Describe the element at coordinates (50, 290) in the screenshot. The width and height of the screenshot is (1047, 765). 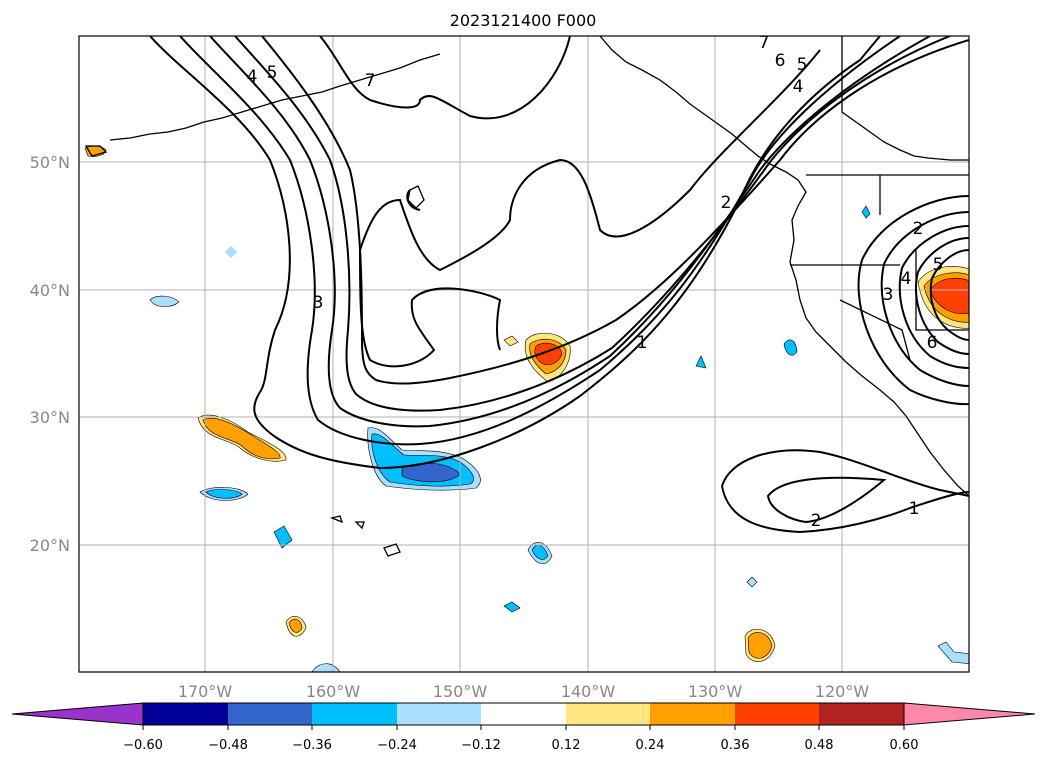
I see `lat-tick-label: 40°N` at that location.